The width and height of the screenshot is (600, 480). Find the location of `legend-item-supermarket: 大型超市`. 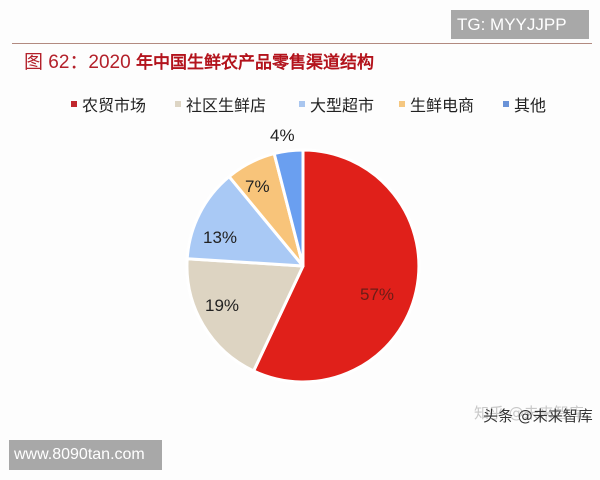

legend-item-supermarket: 大型超市 is located at coordinates (336, 104).